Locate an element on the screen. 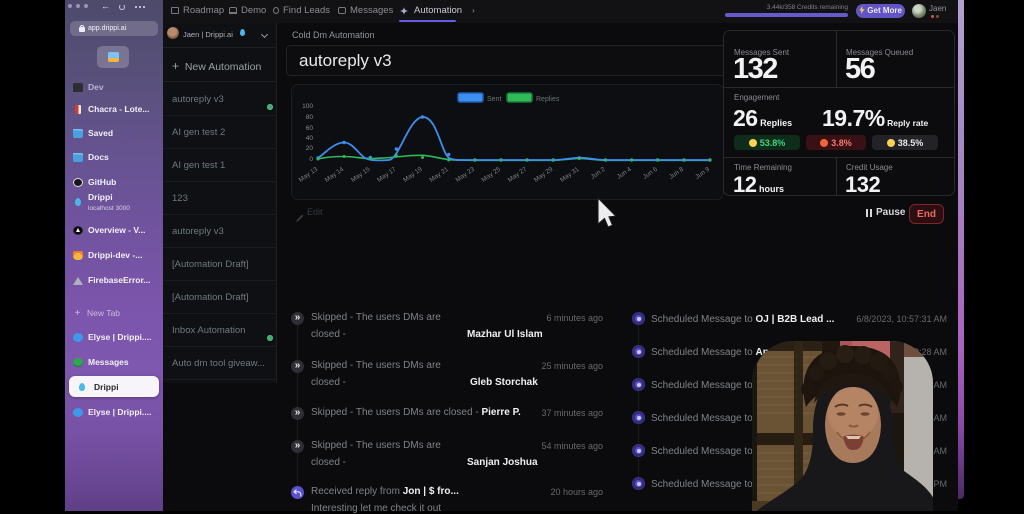  svg-text: 40 is located at coordinates (310, 138).